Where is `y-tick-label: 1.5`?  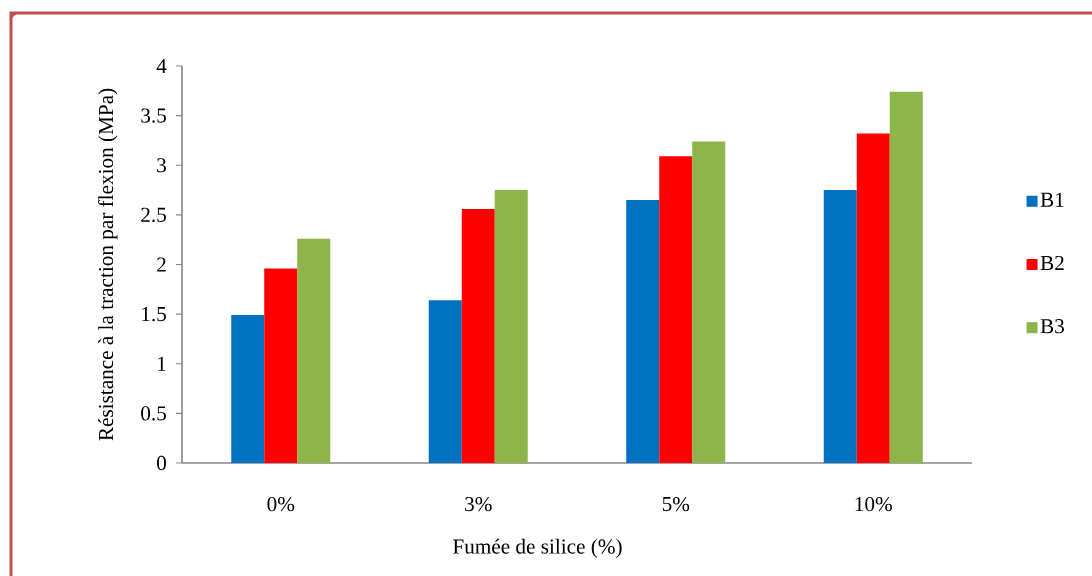
y-tick-label: 1.5 is located at coordinates (154, 314).